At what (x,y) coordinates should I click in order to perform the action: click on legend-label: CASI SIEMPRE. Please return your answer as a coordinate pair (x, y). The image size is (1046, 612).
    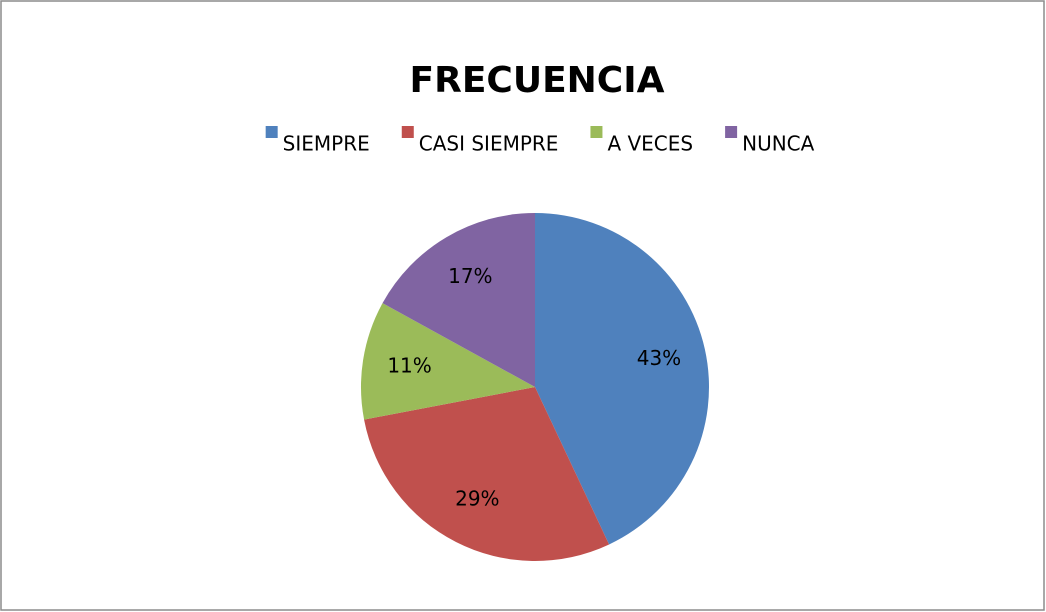
    Looking at the image, I should click on (489, 144).